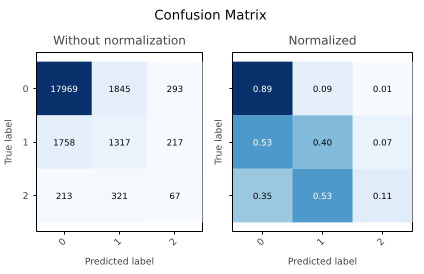  I want to click on data-label: 0.09, so click(322, 89).